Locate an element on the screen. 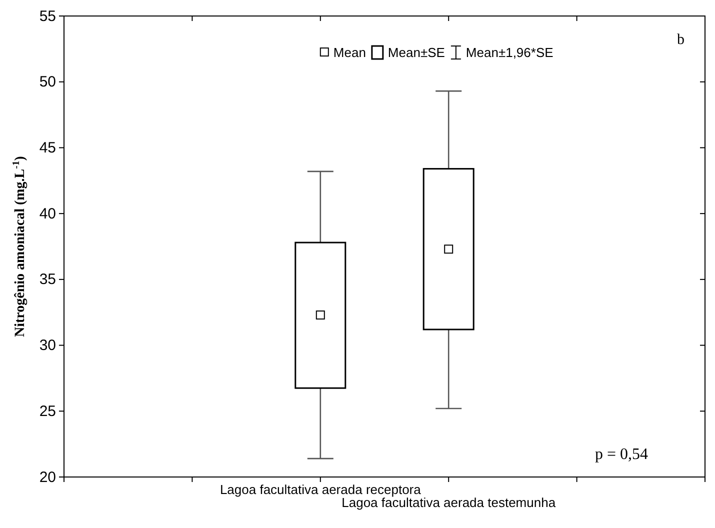 The image size is (715, 528). y-tick-label: 45 is located at coordinates (47, 148).